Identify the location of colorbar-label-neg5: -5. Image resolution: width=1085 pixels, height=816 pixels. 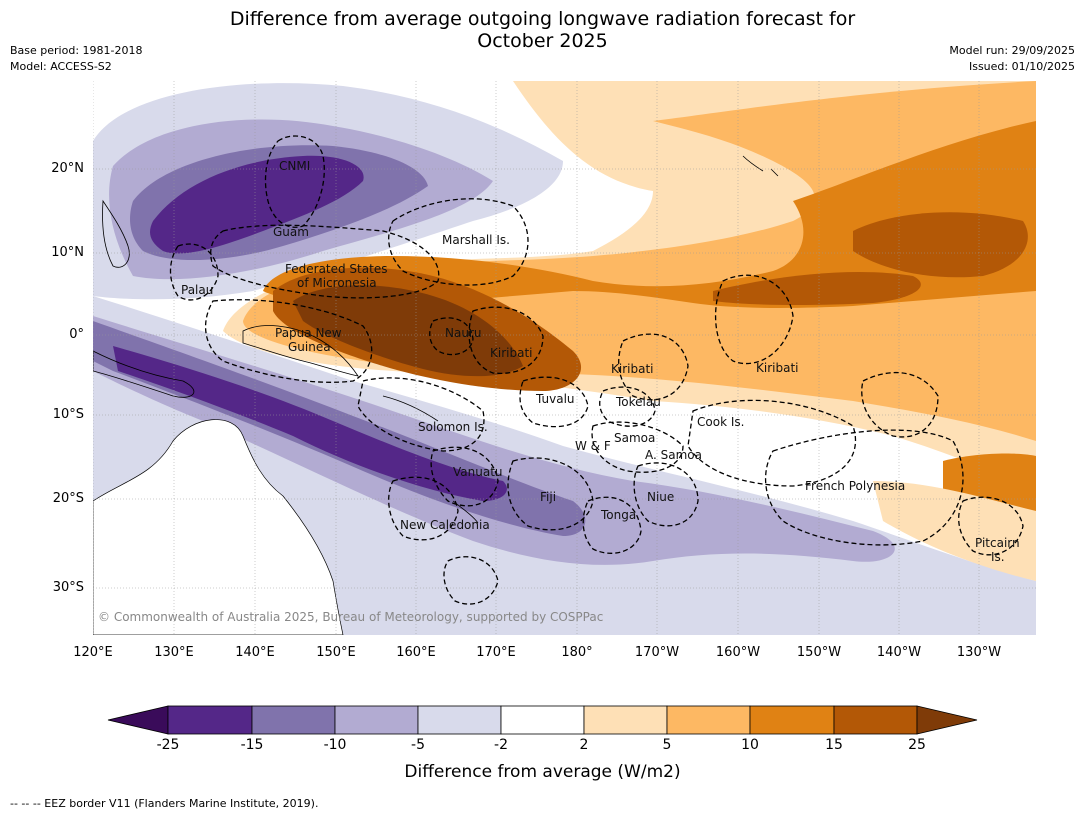
(418, 745).